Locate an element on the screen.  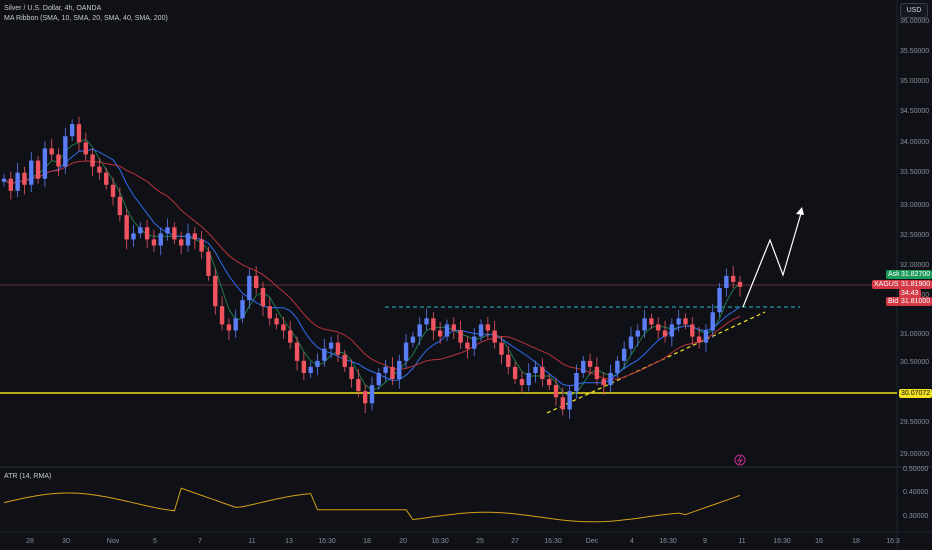
lightning-icon is located at coordinates (740, 460).